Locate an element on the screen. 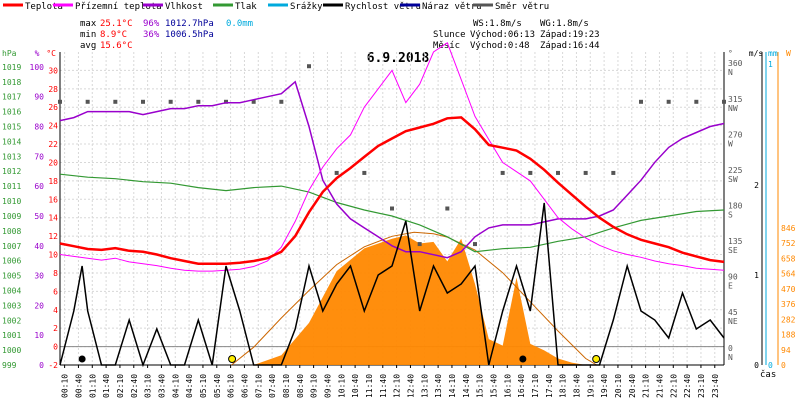 This screenshot has height=400, width=800. hpa-tick-label: 1009 is located at coordinates (11, 216).